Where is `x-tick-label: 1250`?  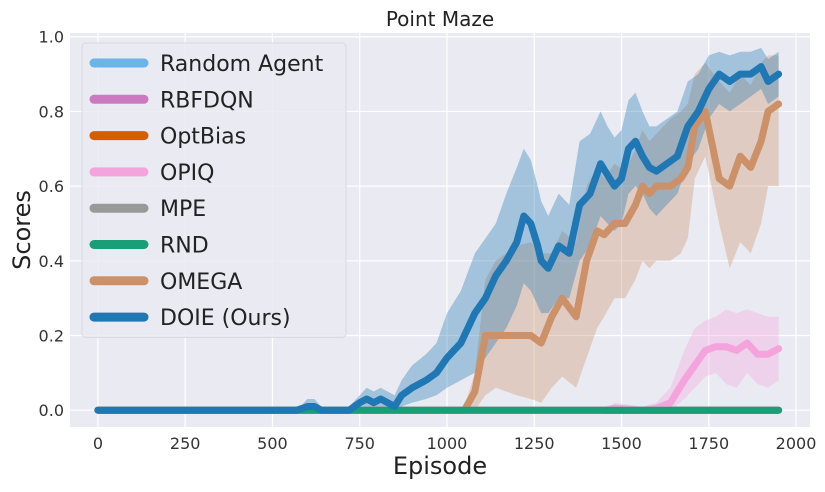 x-tick-label: 1250 is located at coordinates (534, 443).